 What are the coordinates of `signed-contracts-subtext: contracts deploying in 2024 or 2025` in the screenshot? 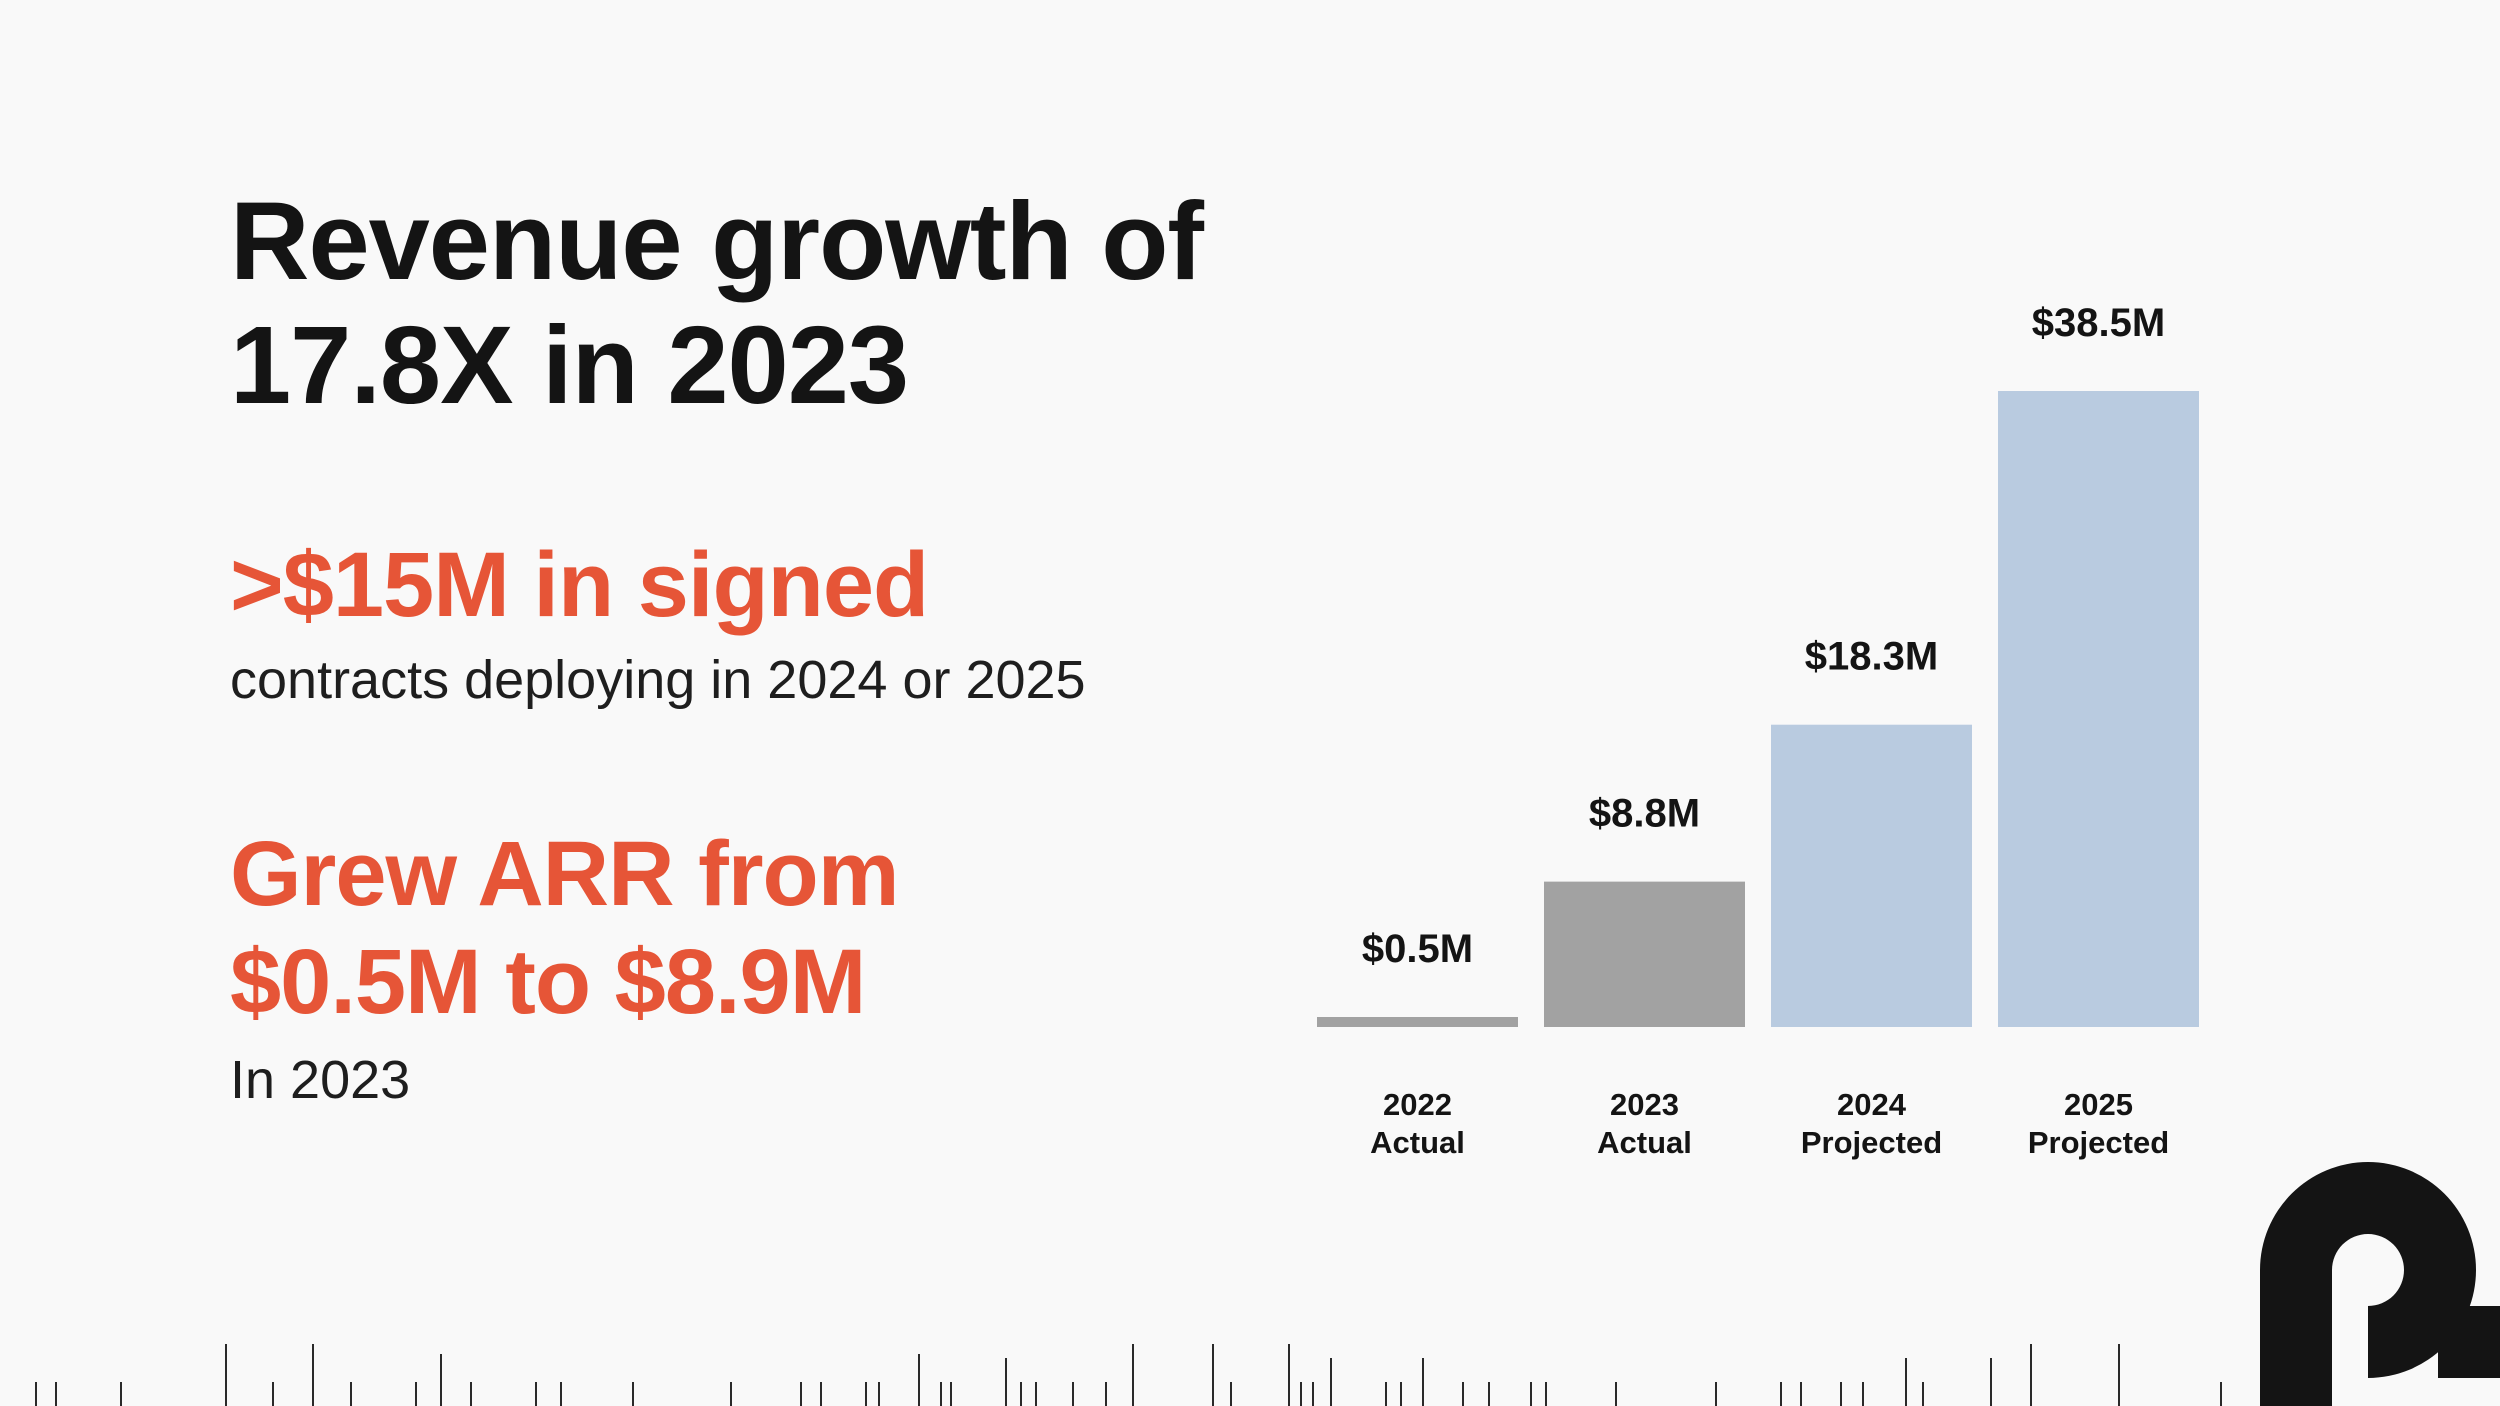 It's located at (658, 680).